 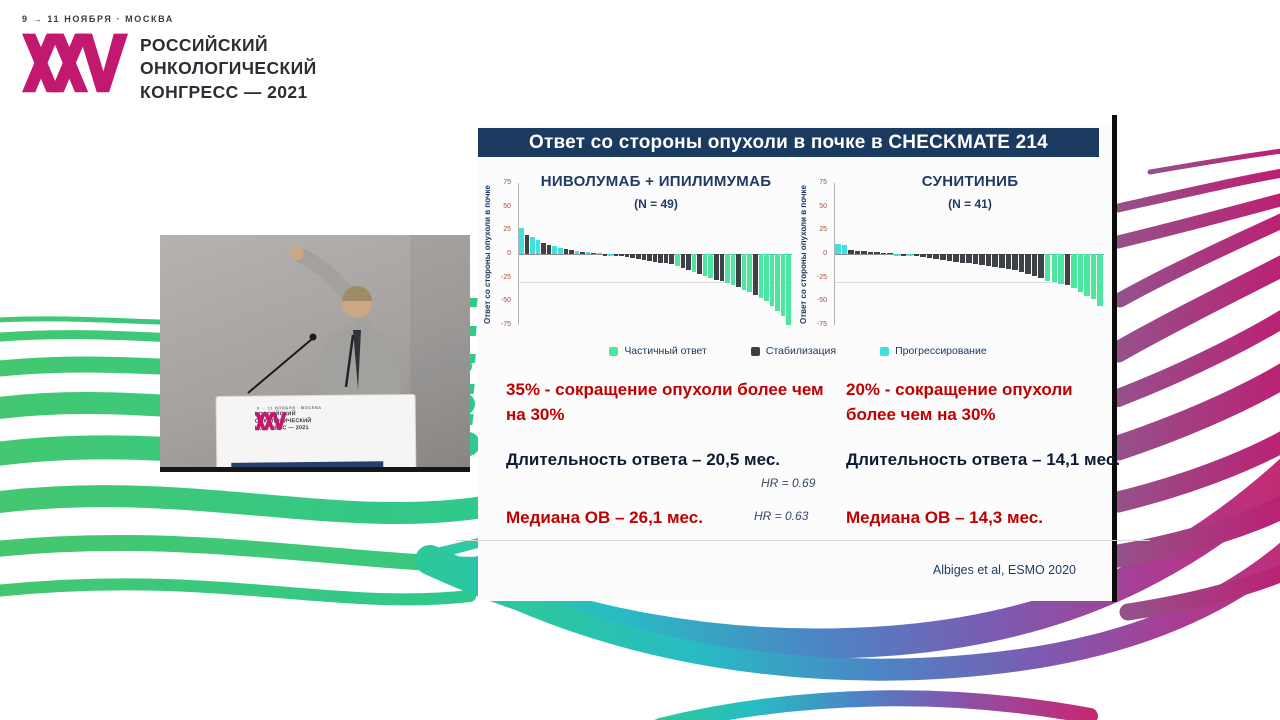 I want to click on median-os-text: Медиана ОВ – 14,3 мес., so click(x=944, y=517).